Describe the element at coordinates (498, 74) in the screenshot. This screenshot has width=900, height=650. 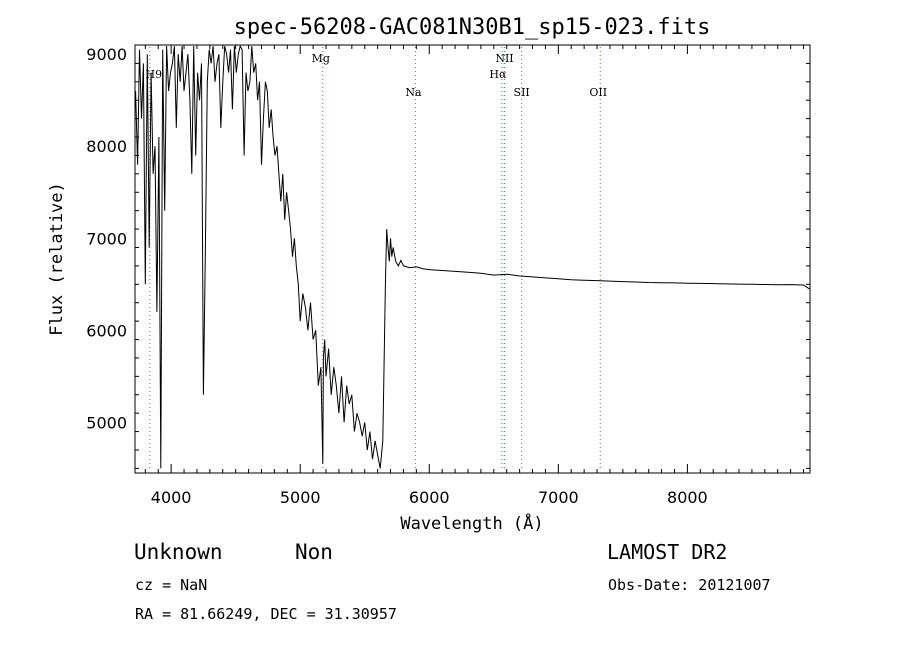
I see `marker-label-hα: Hα` at that location.